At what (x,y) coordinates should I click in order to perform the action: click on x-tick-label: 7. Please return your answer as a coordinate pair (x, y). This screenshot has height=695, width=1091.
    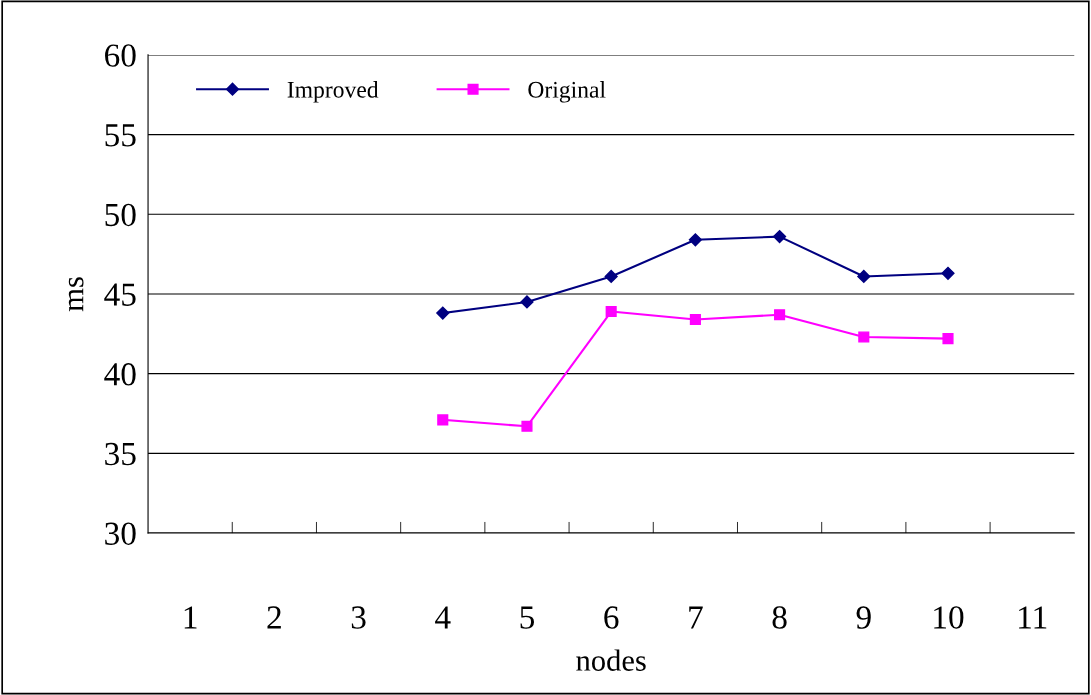
    Looking at the image, I should click on (696, 617).